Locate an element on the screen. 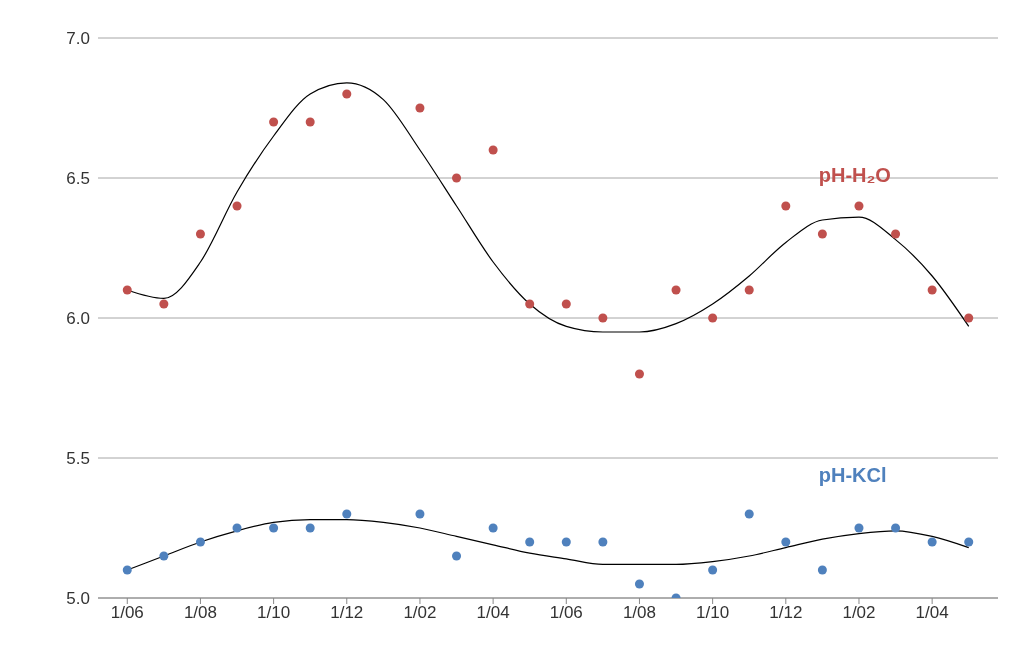 This screenshot has height=667, width=1033. y-tick-label: 7.0 is located at coordinates (78, 39).